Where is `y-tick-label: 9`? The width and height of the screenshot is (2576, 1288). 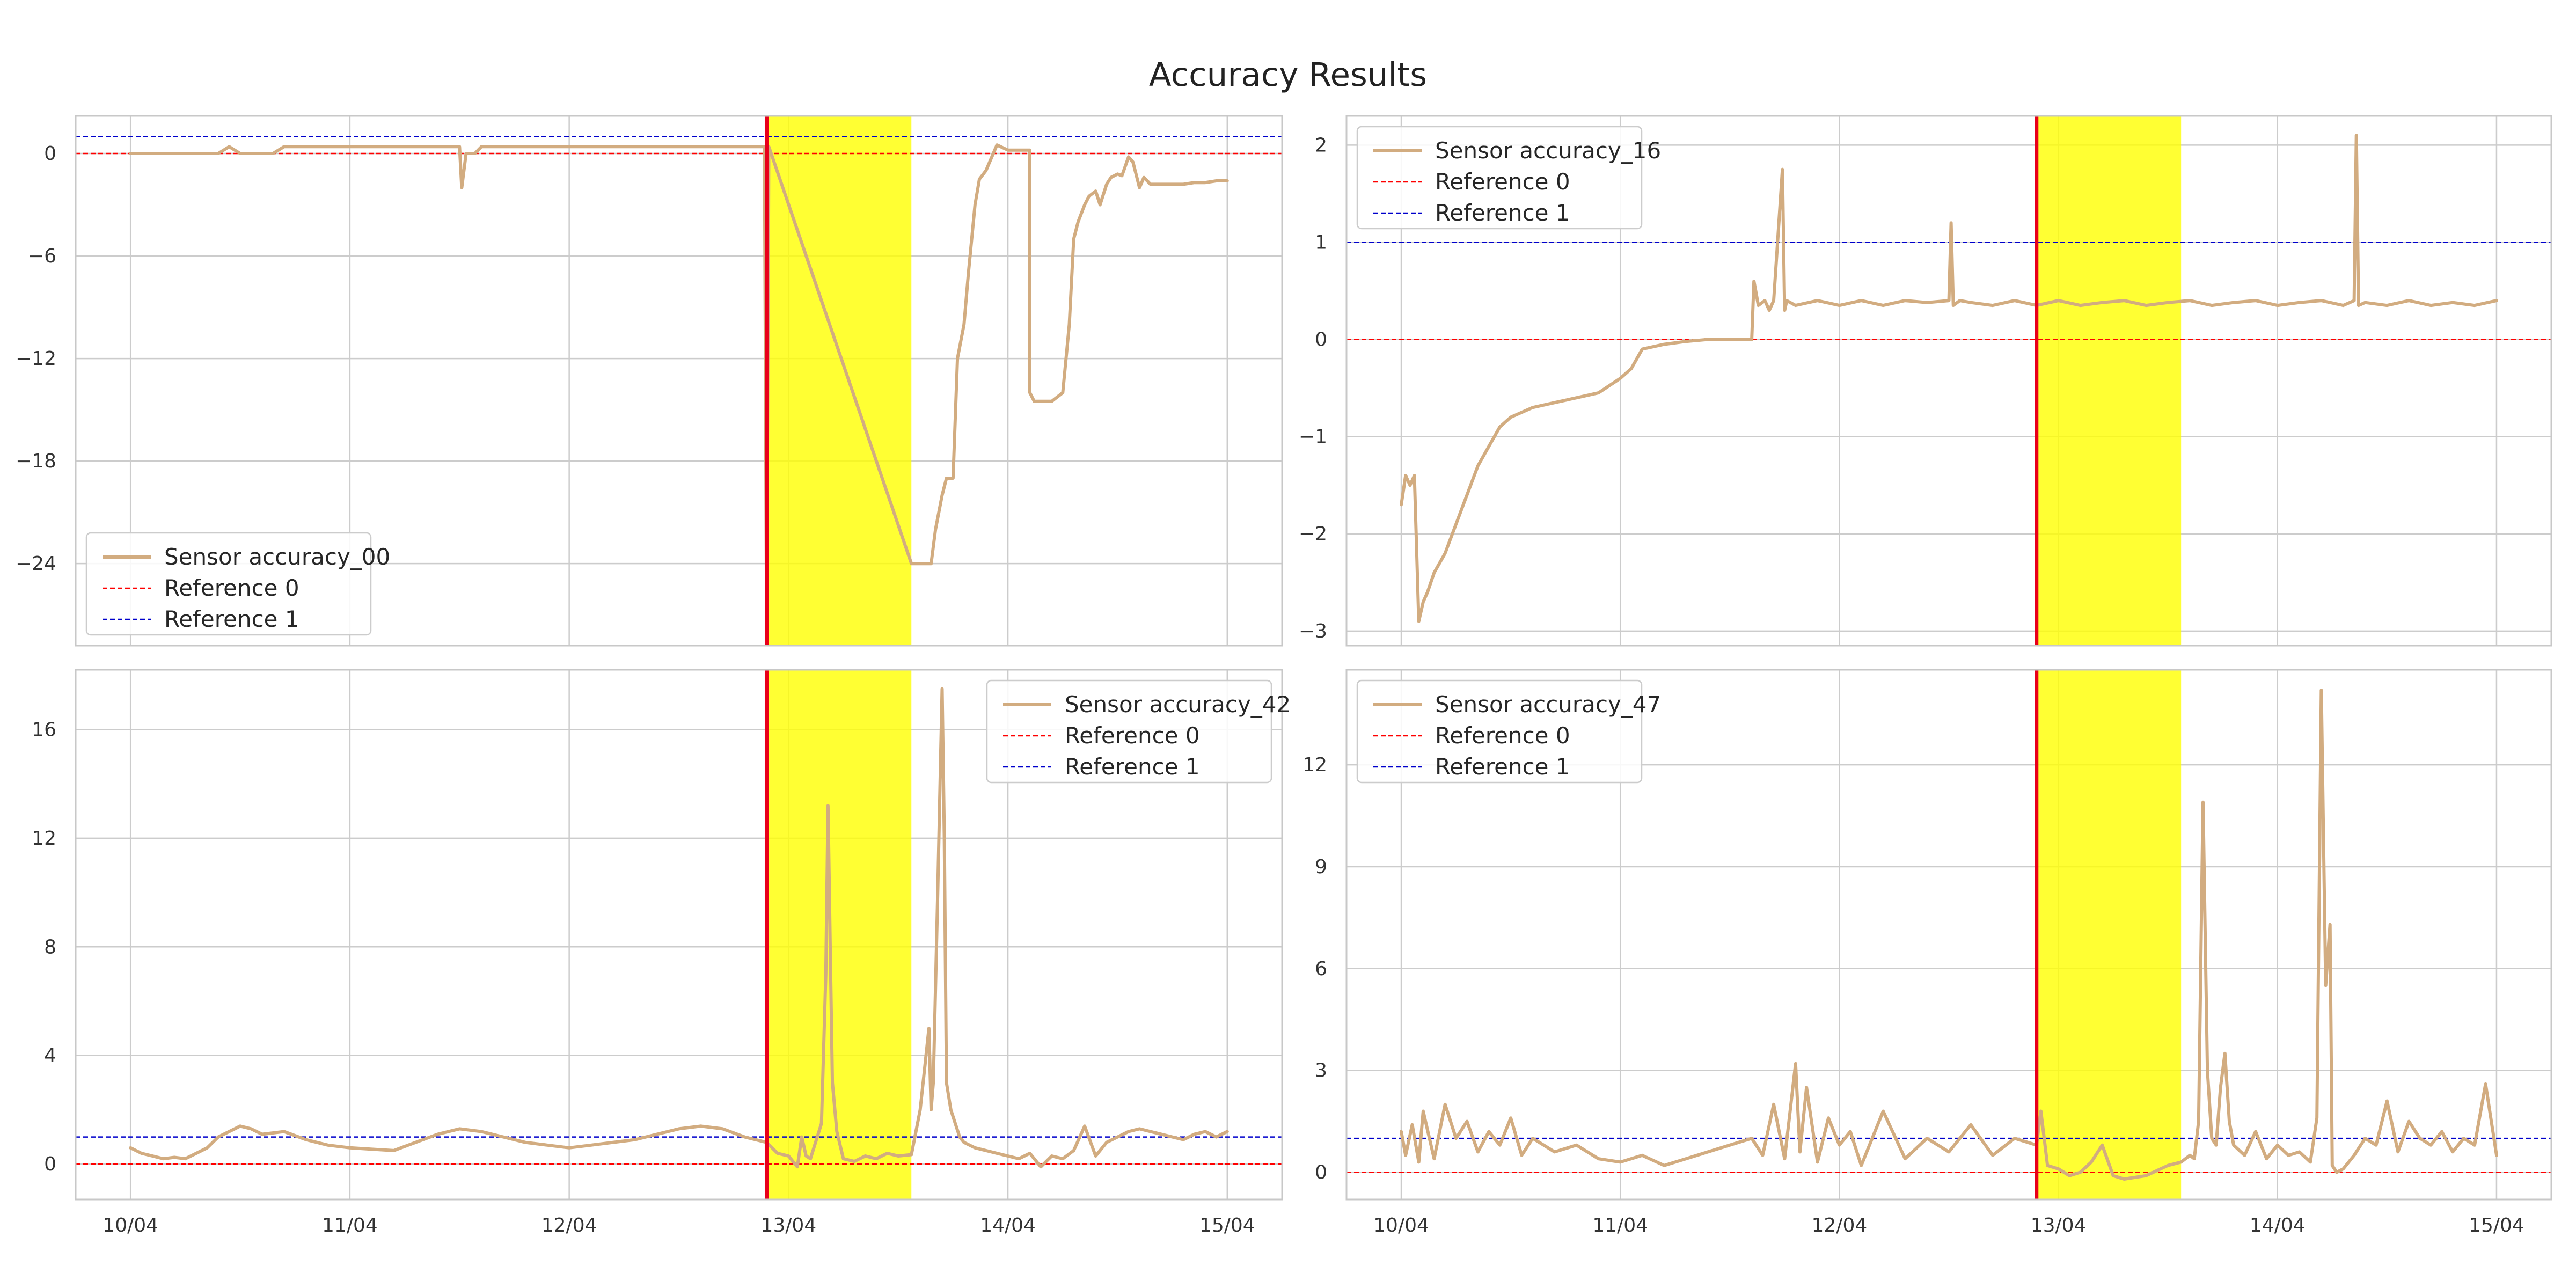
y-tick-label: 9 is located at coordinates (1321, 867).